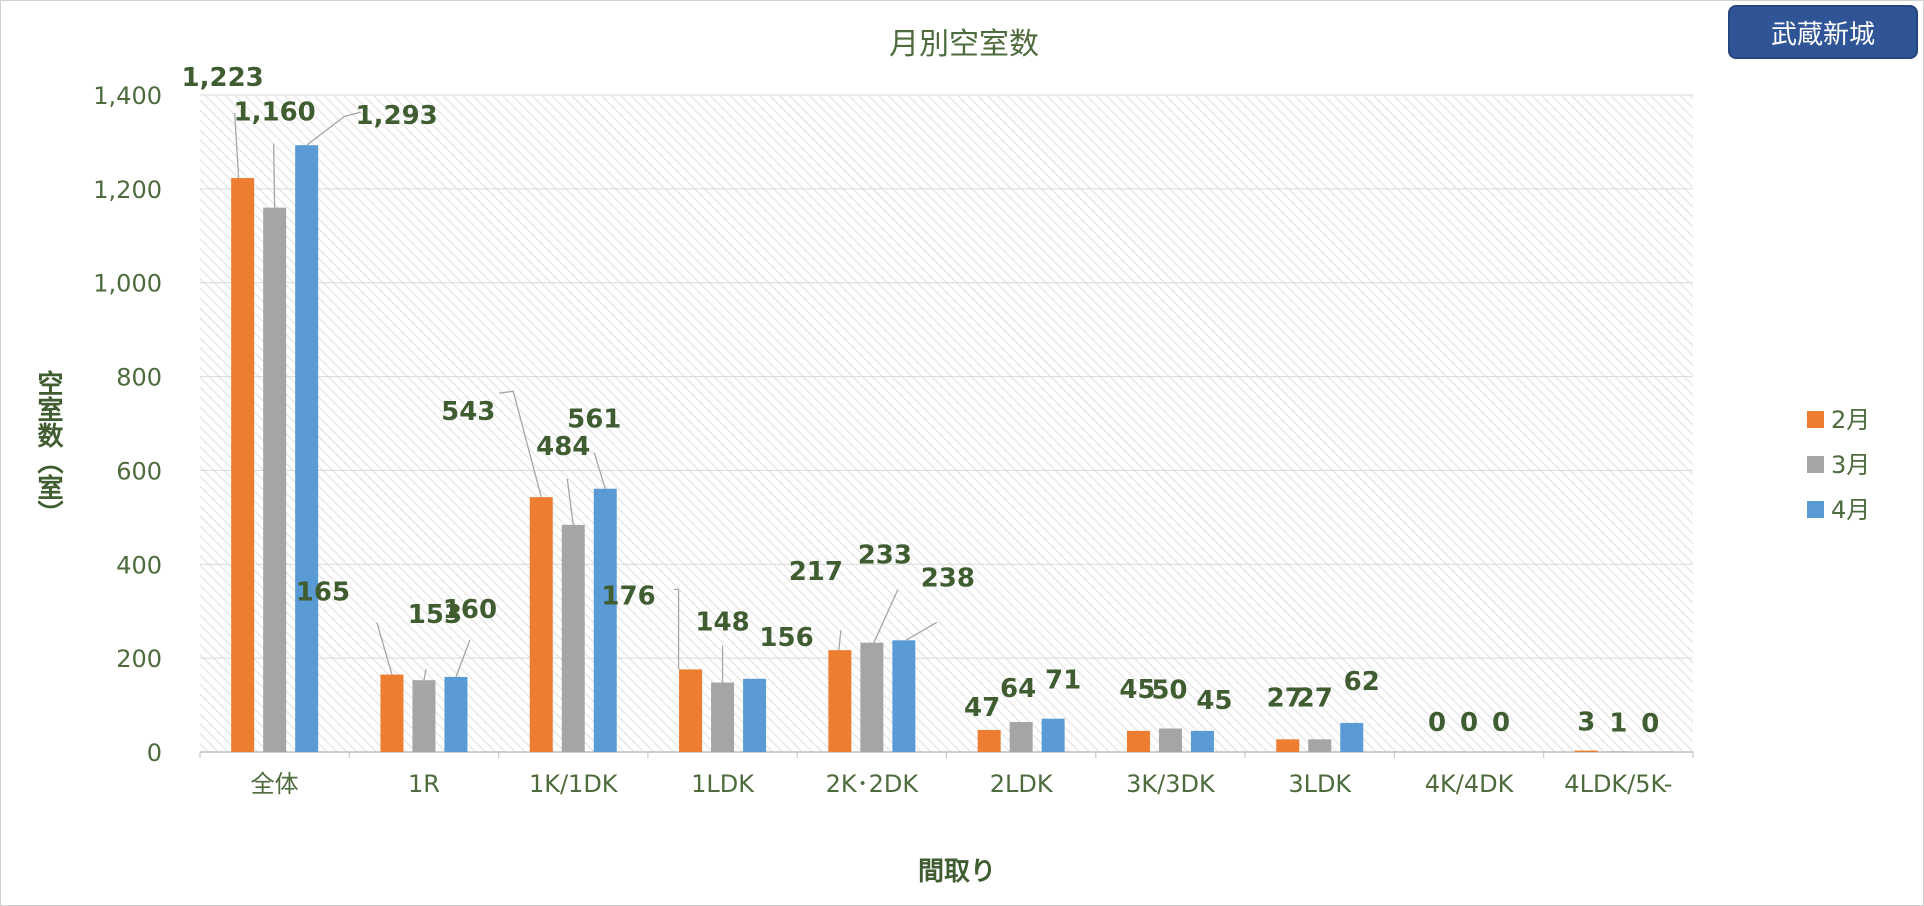  Describe the element at coordinates (1169, 691) in the screenshot. I see `data-label: 50` at that location.